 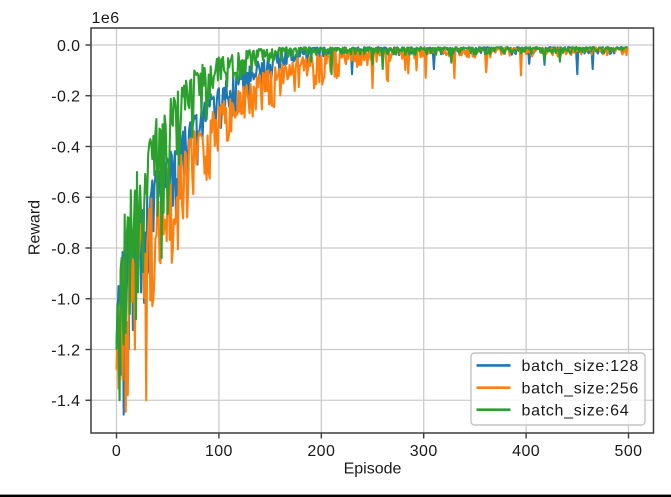 What do you see at coordinates (424, 451) in the screenshot?
I see `svg-text: 300` at bounding box center [424, 451].